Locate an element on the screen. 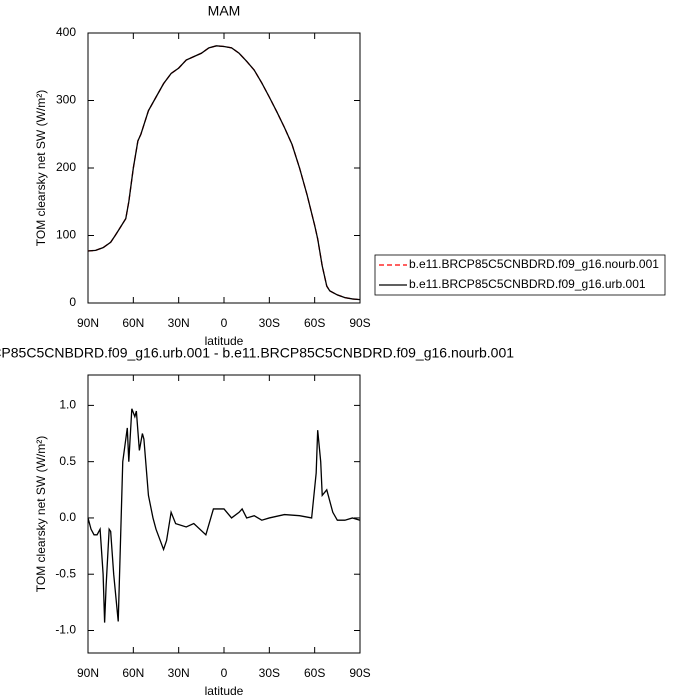 Image resolution: width=700 pixels, height=700 pixels. chart-title: MAM is located at coordinates (224, 11).